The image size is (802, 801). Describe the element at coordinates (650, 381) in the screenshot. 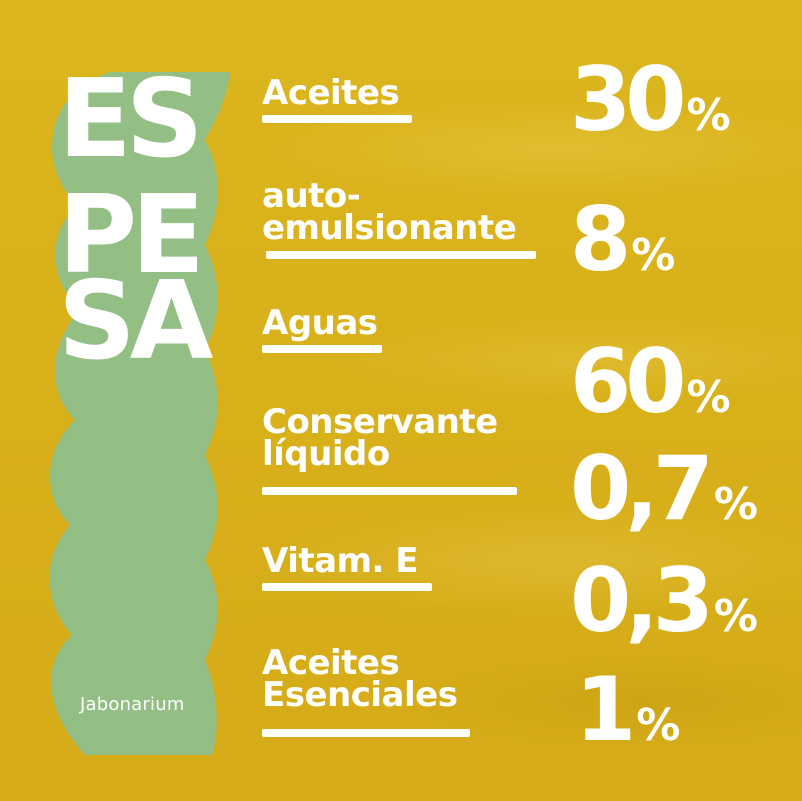

I see `percent-aguas: 60%` at that location.